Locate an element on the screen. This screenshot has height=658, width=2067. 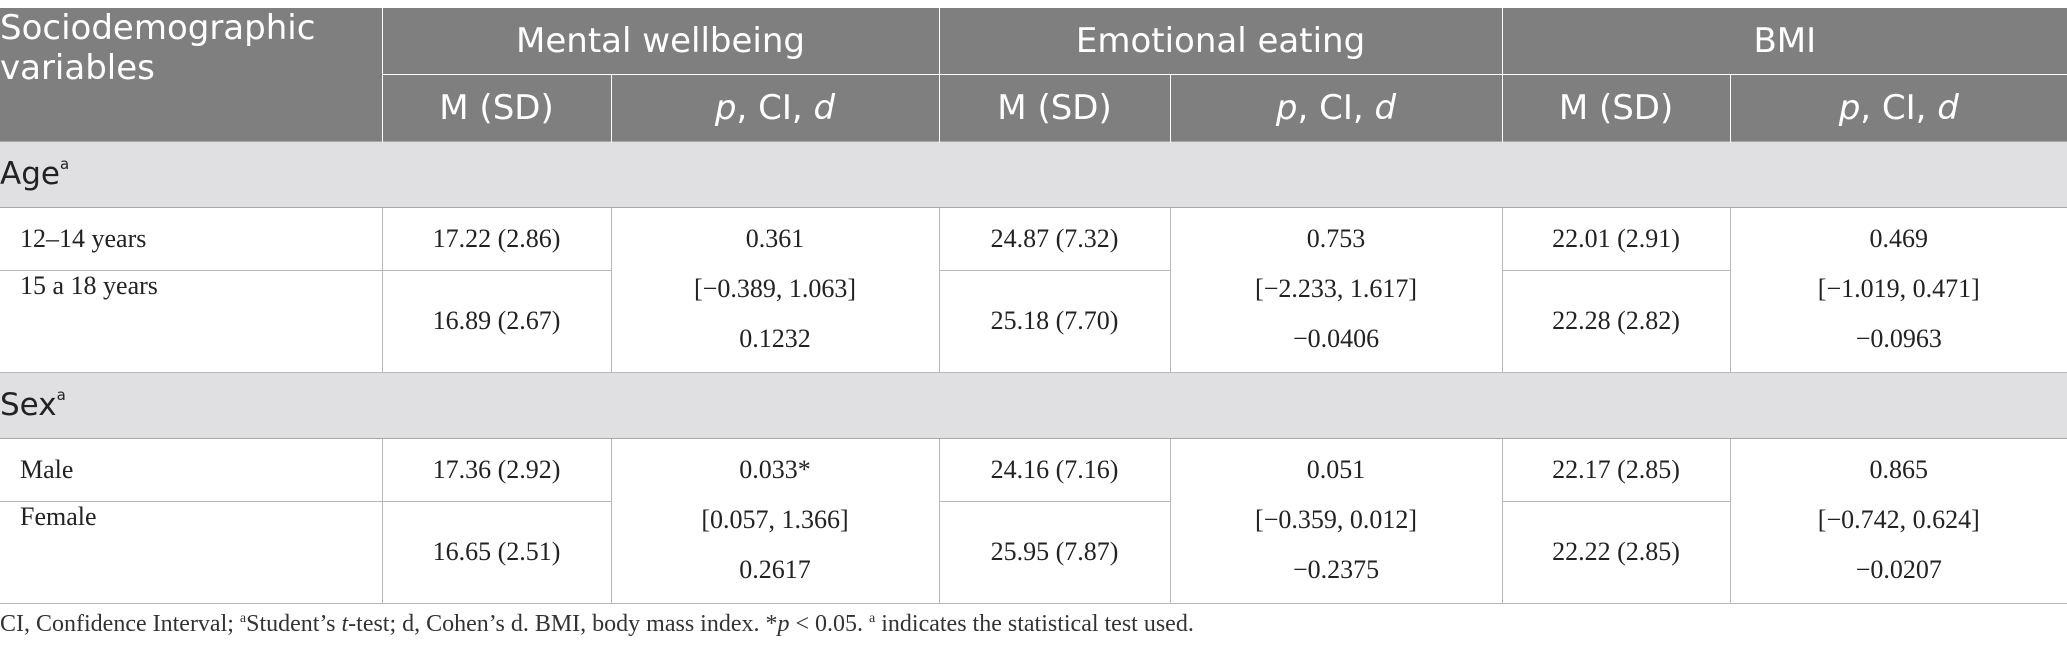
ee-mean-sd: 24.87 (7.32) is located at coordinates (1054, 238).